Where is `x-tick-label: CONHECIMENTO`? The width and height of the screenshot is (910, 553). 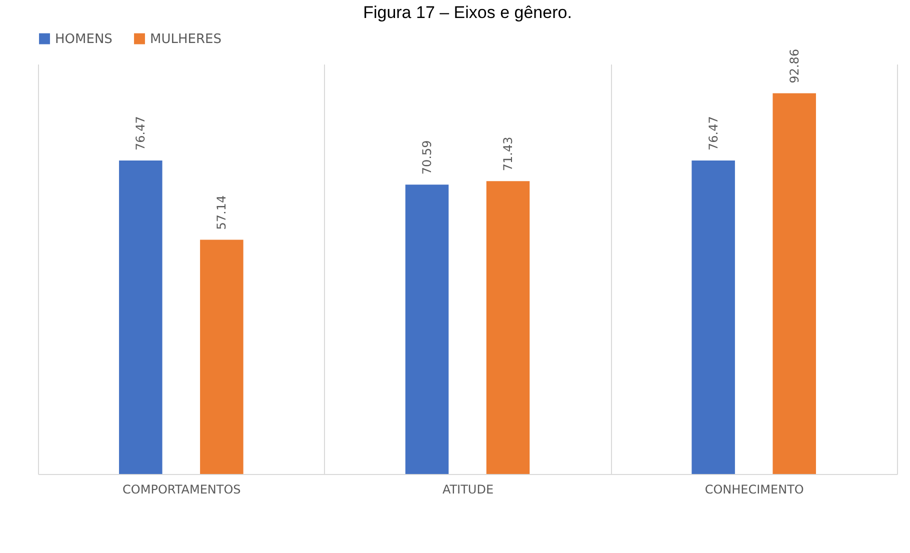
x-tick-label: CONHECIMENTO is located at coordinates (754, 489).